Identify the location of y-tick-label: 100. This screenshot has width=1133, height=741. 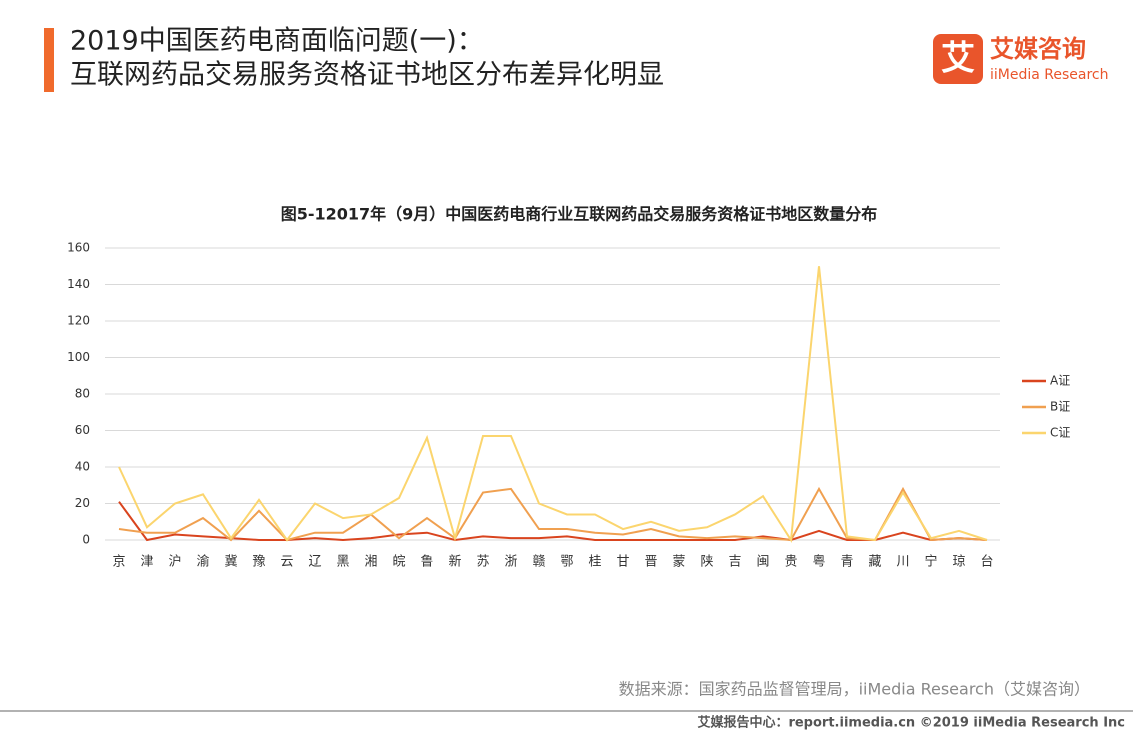
(78, 357).